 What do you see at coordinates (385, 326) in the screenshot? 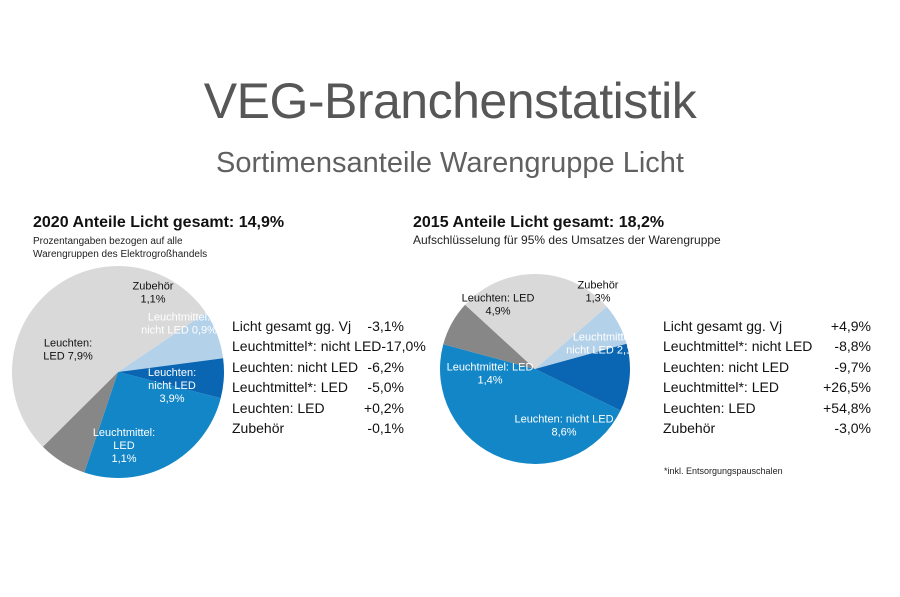
I see `change-value: -3,1%` at bounding box center [385, 326].